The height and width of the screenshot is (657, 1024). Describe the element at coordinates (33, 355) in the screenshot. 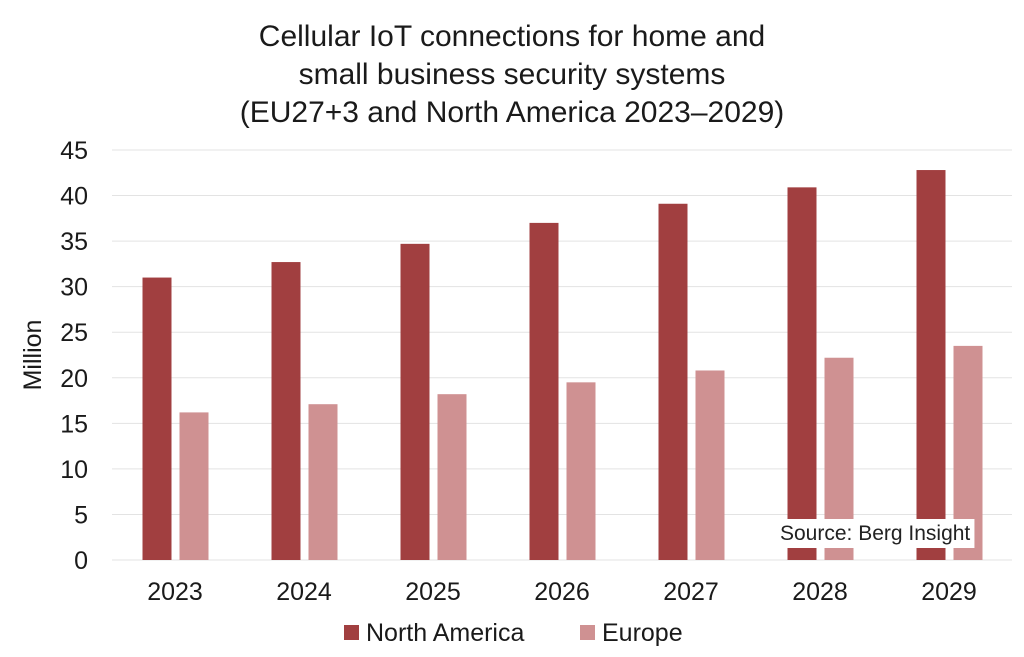

I see `y-axis-label: Million` at that location.